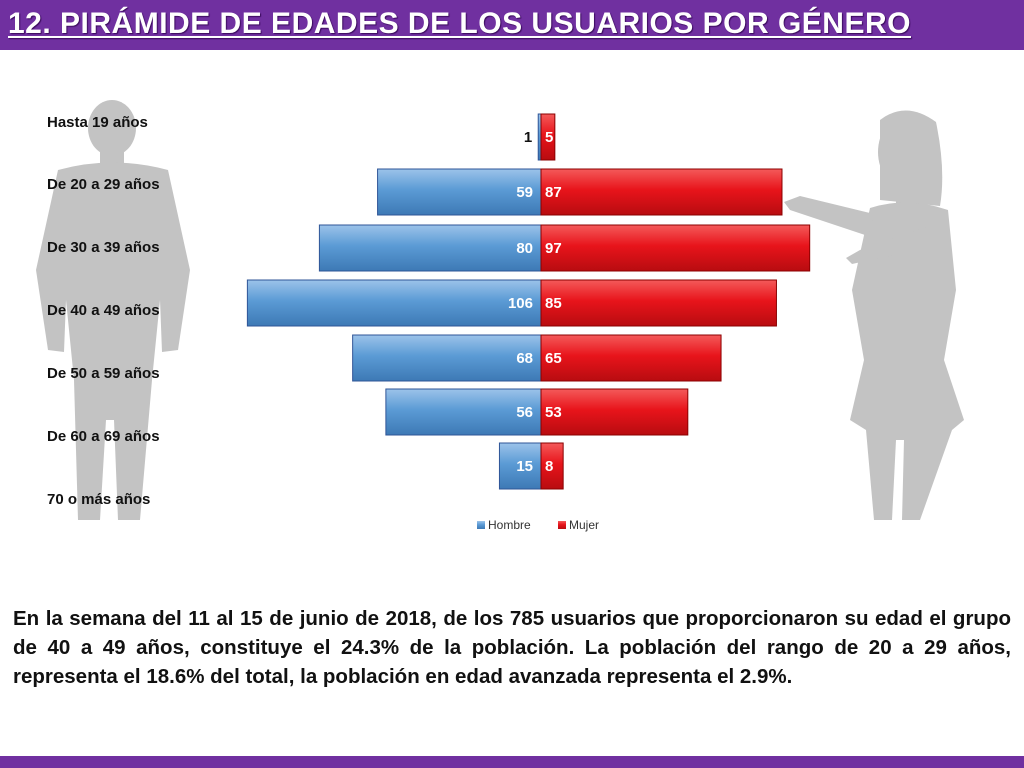 The image size is (1024, 768). What do you see at coordinates (524, 358) in the screenshot?
I see `value-label-hombre: 68` at bounding box center [524, 358].